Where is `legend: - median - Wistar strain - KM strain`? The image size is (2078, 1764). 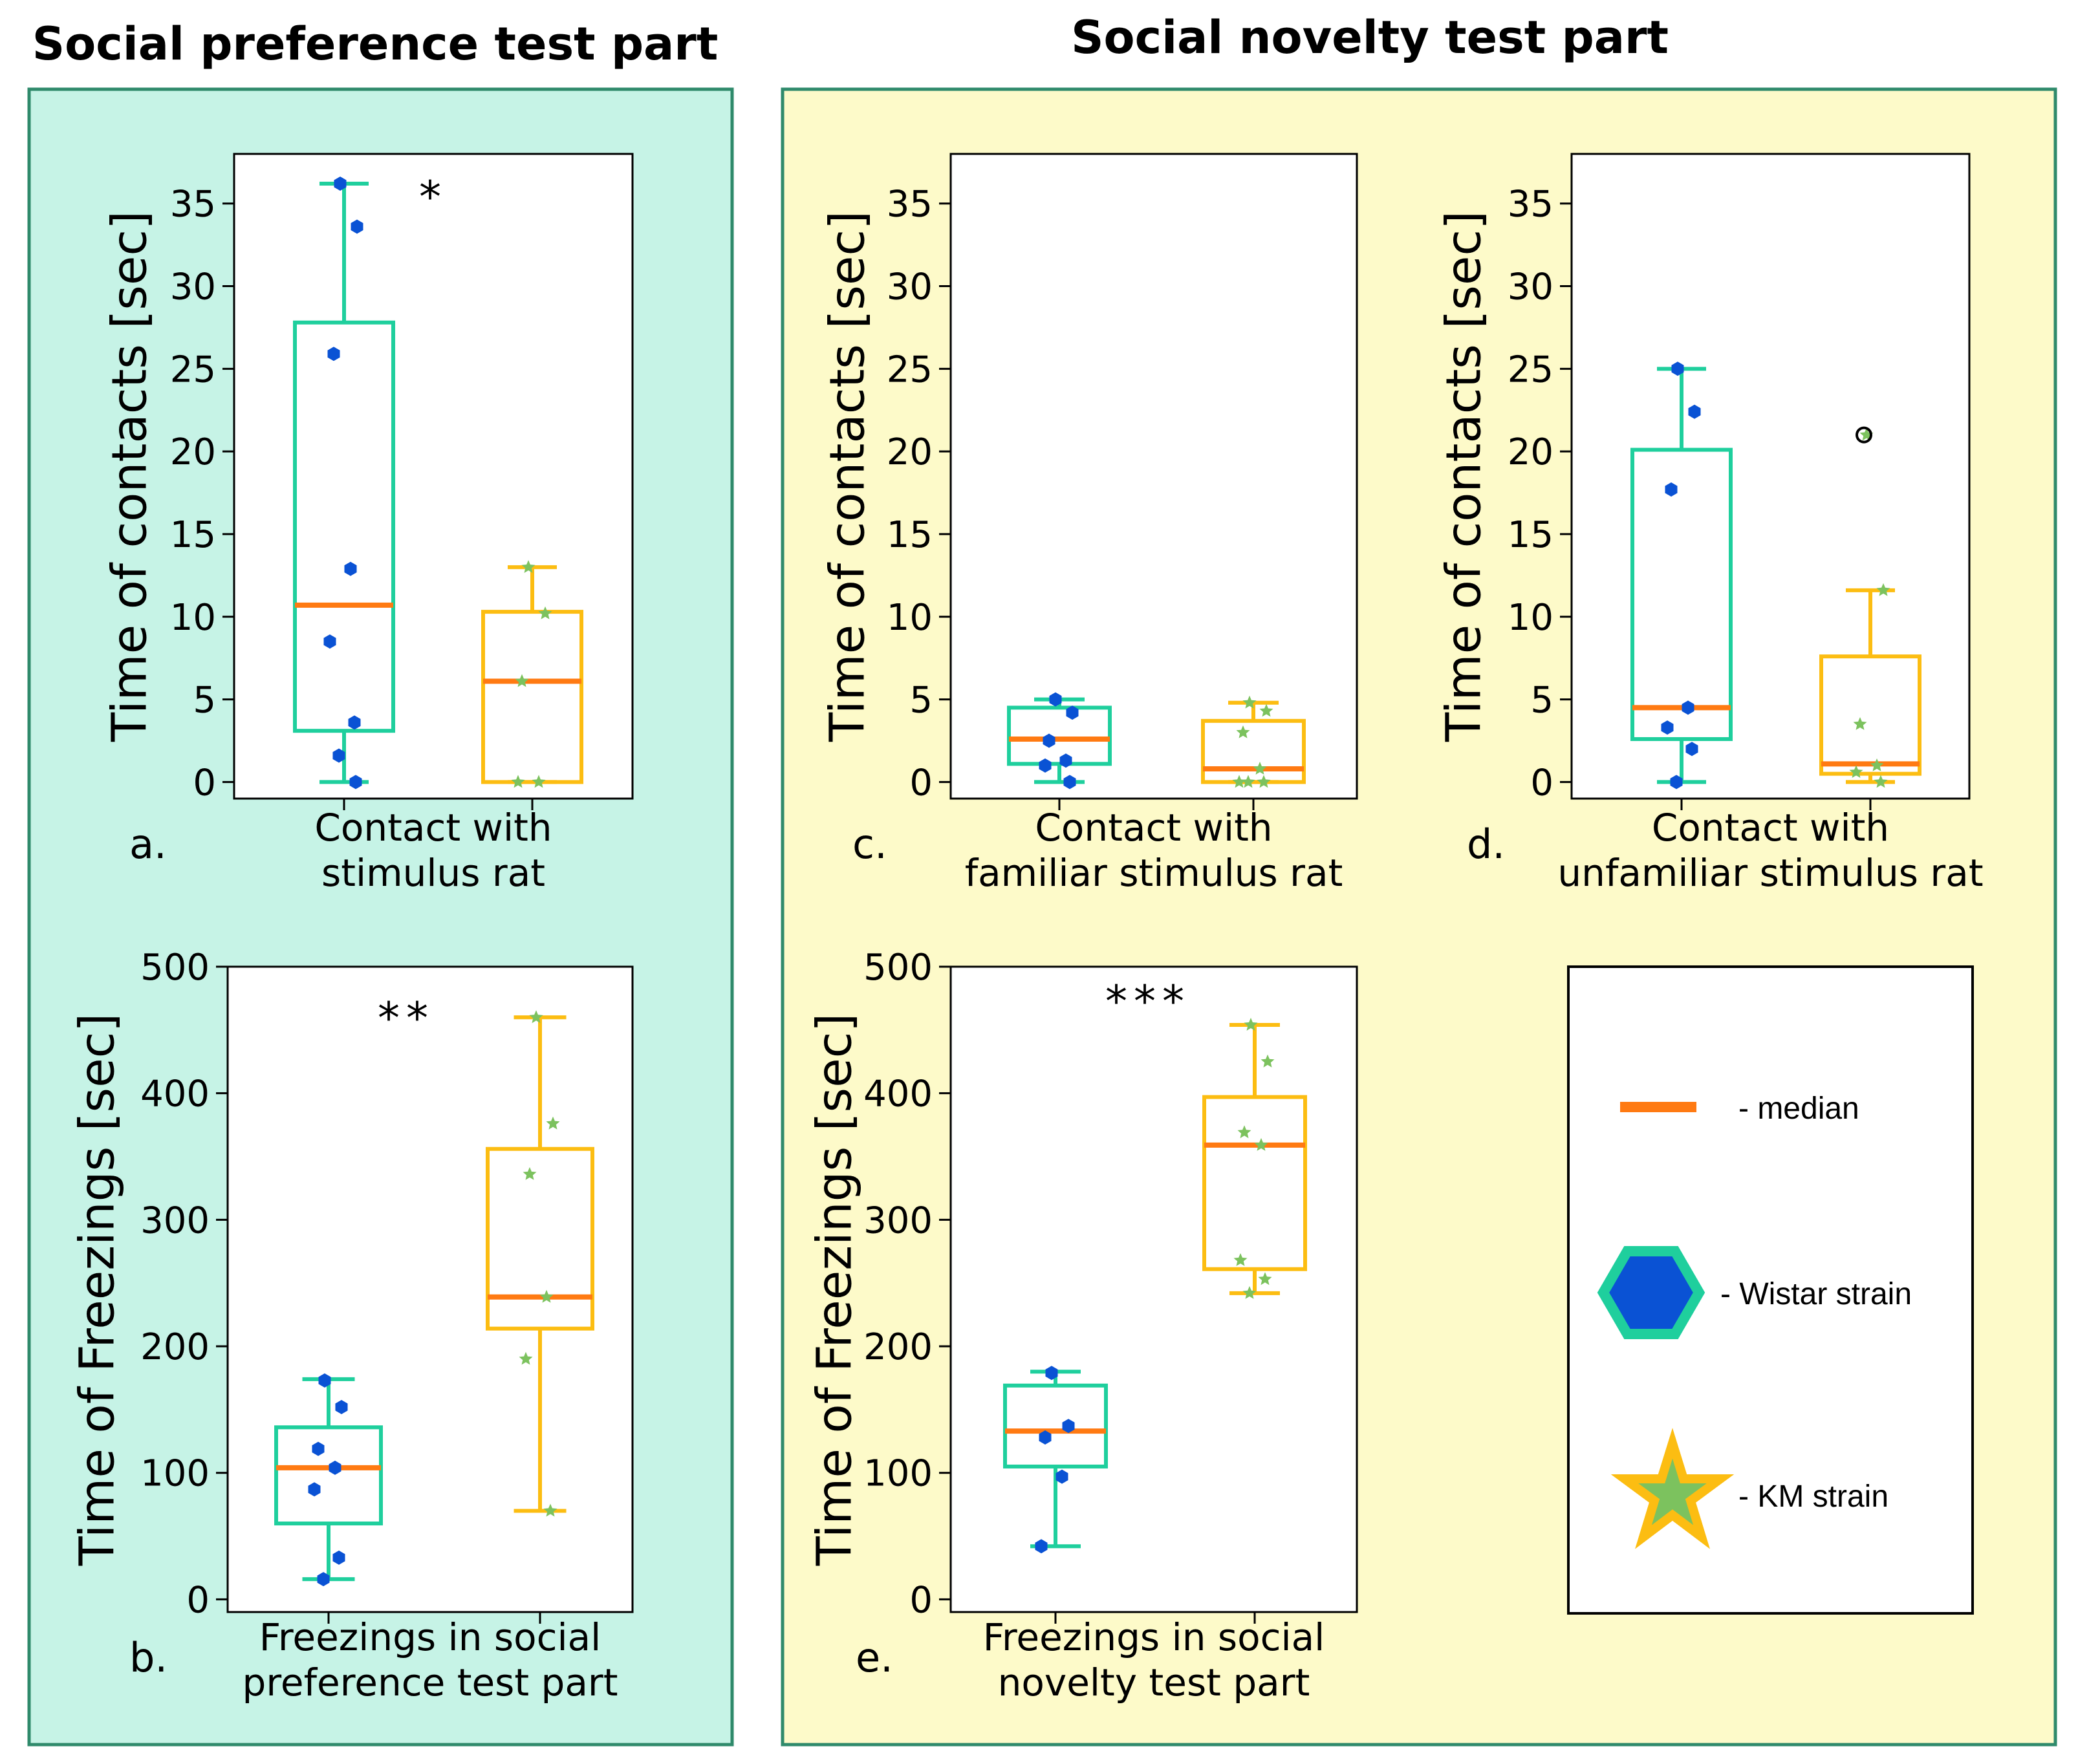 legend: - median - Wistar strain - KM strain is located at coordinates (1770, 1290).